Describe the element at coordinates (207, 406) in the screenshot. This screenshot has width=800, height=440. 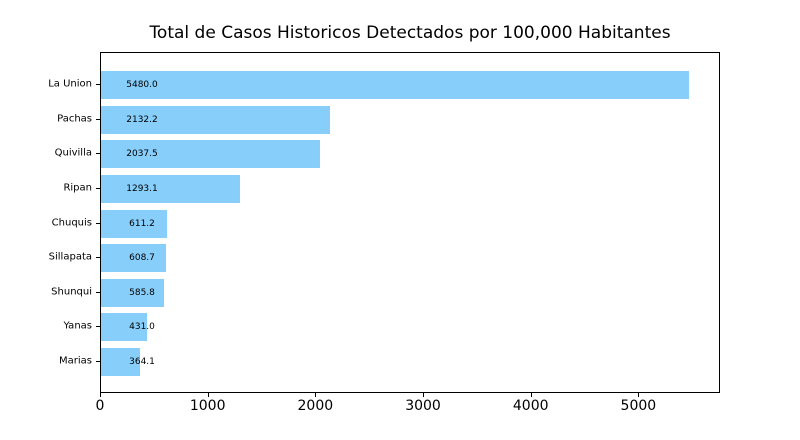
I see `x-tick-label: 1000` at that location.